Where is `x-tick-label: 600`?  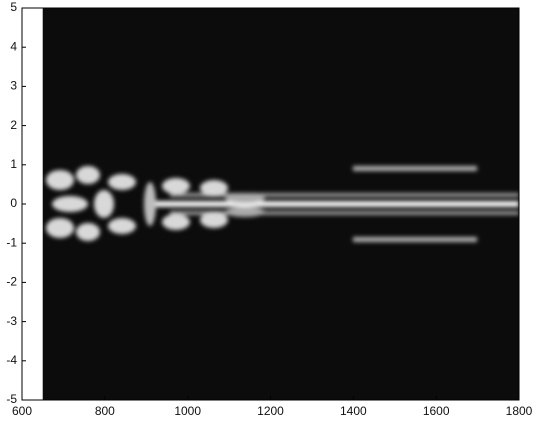 x-tick-label: 600 is located at coordinates (22, 411).